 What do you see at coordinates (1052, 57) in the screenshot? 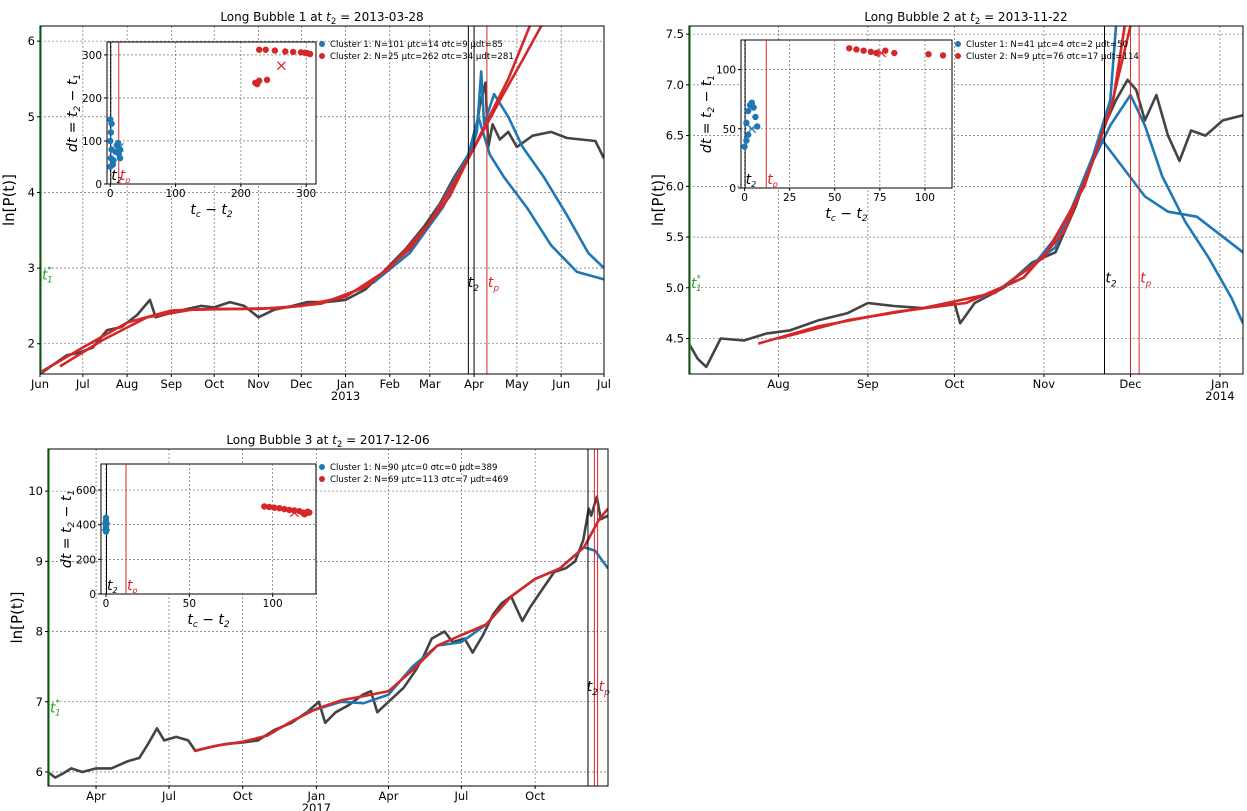
I see `legend-label-cluster2: Cluster 2: N=9 μtc=76 σtc=17 μdt=114` at bounding box center [1052, 57].